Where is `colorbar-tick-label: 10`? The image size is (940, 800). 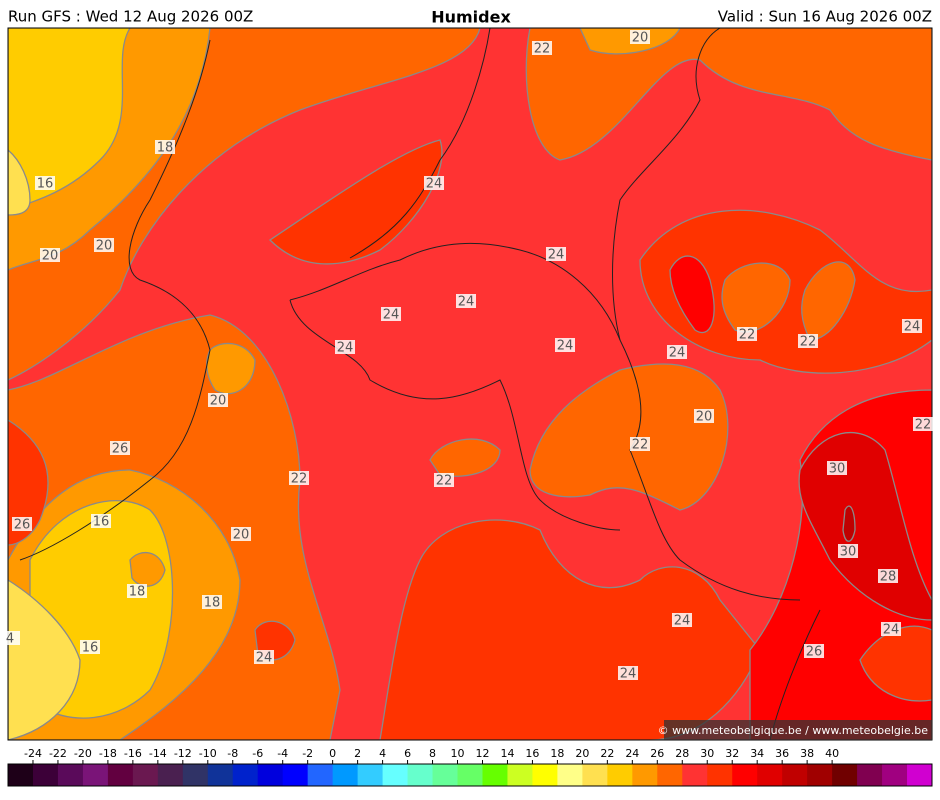
colorbar-tick-label: 10 is located at coordinates (458, 753).